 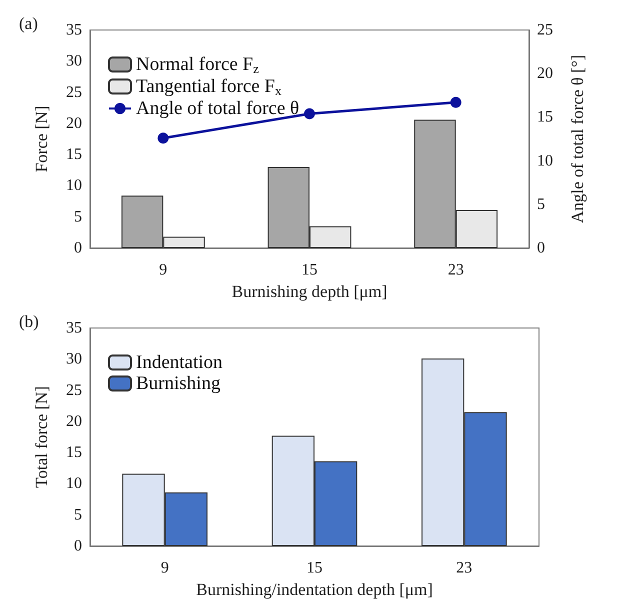 I want to click on y-axis-title: Total force [N], so click(x=41, y=437).